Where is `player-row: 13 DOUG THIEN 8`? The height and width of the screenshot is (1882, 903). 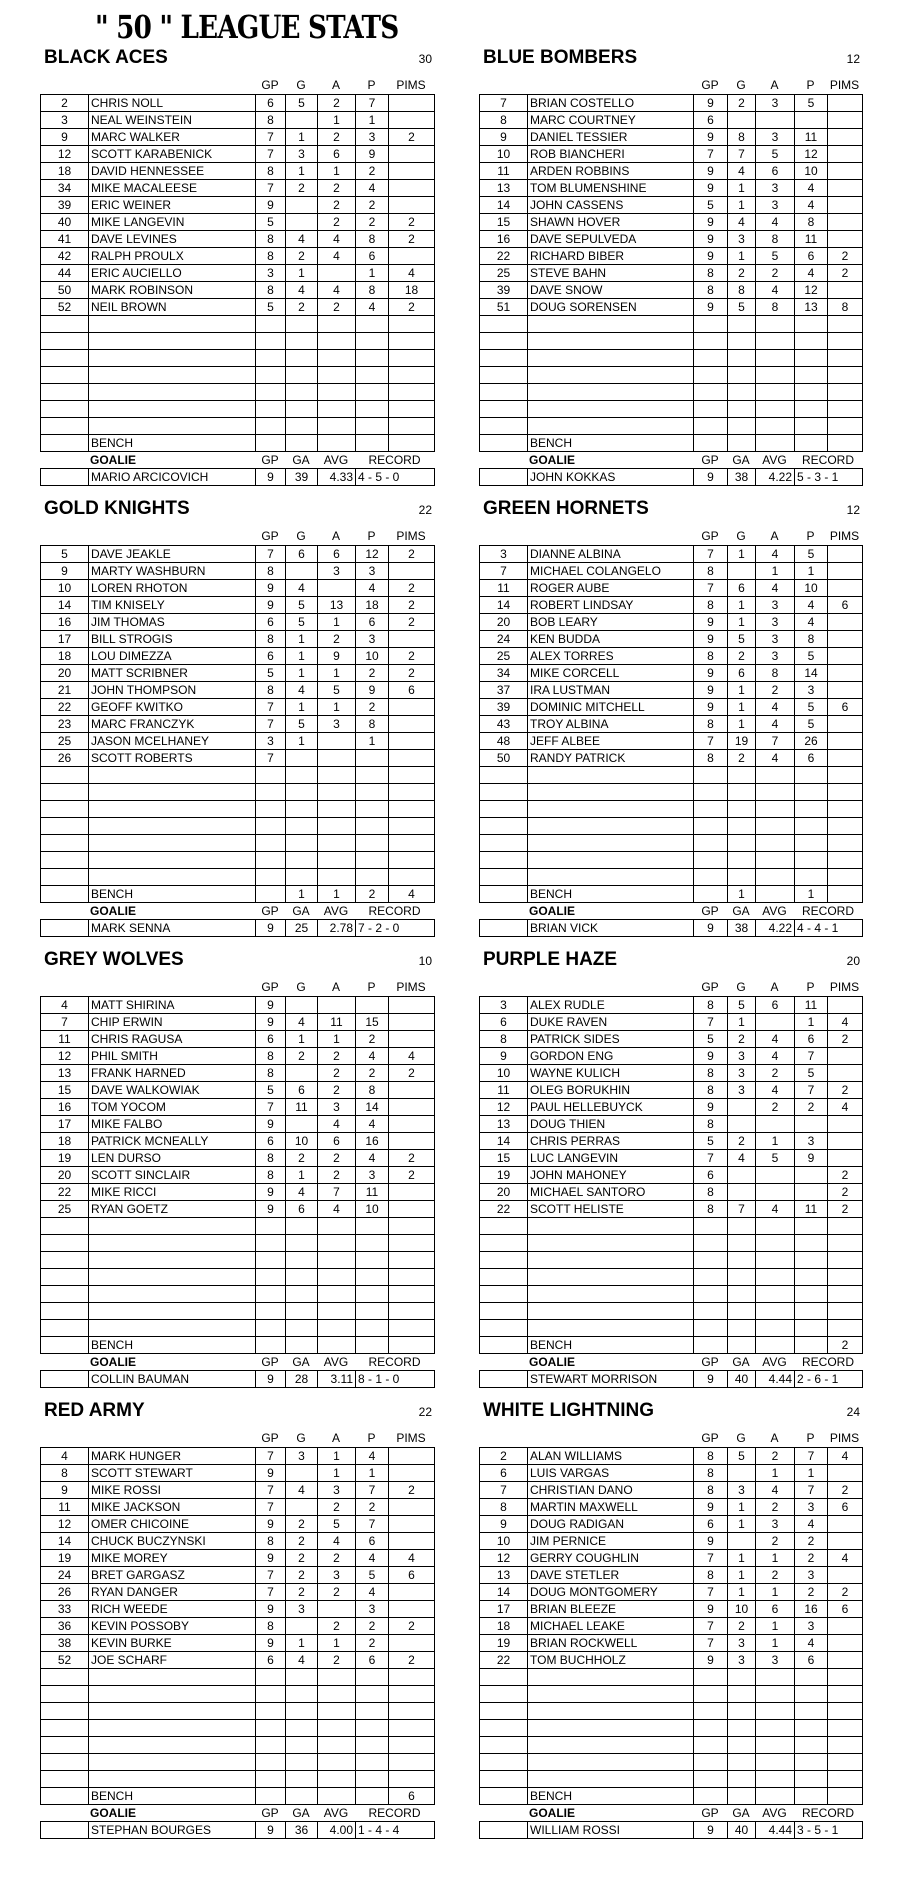
player-row: 13 DOUG THIEN 8 is located at coordinates (671, 1124).